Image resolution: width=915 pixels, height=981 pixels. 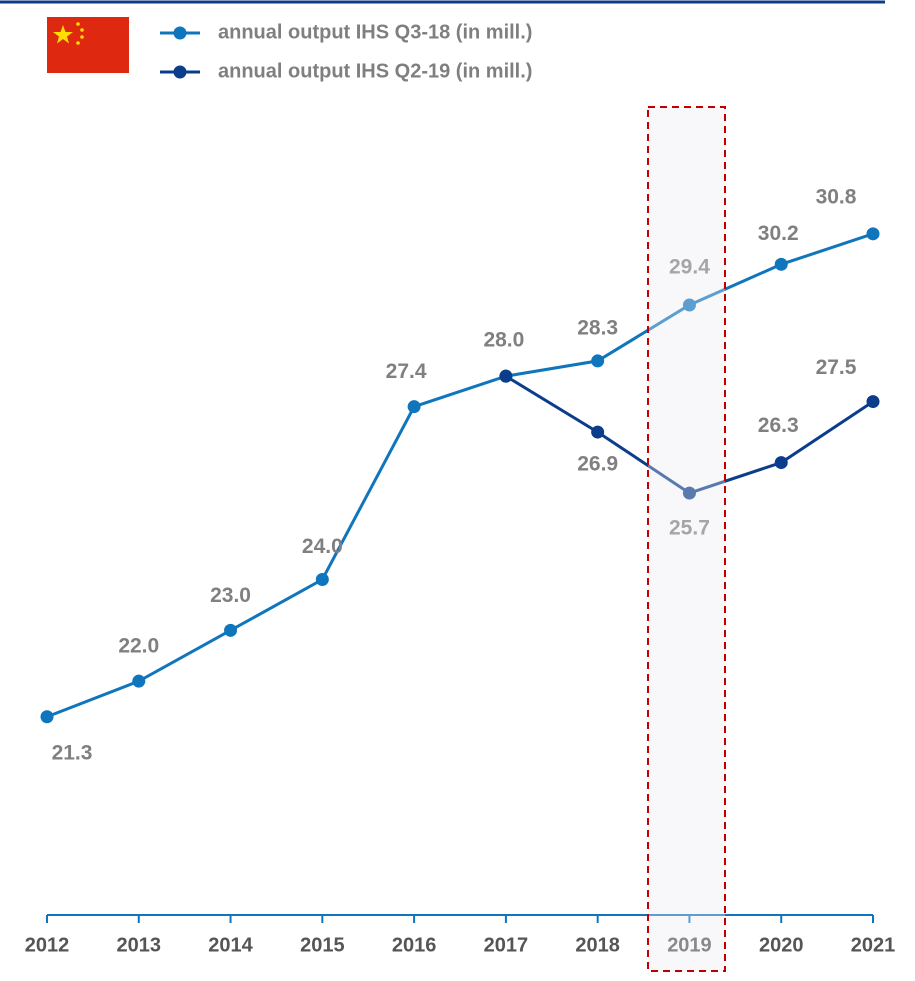 I want to click on flag, so click(x=88, y=45).